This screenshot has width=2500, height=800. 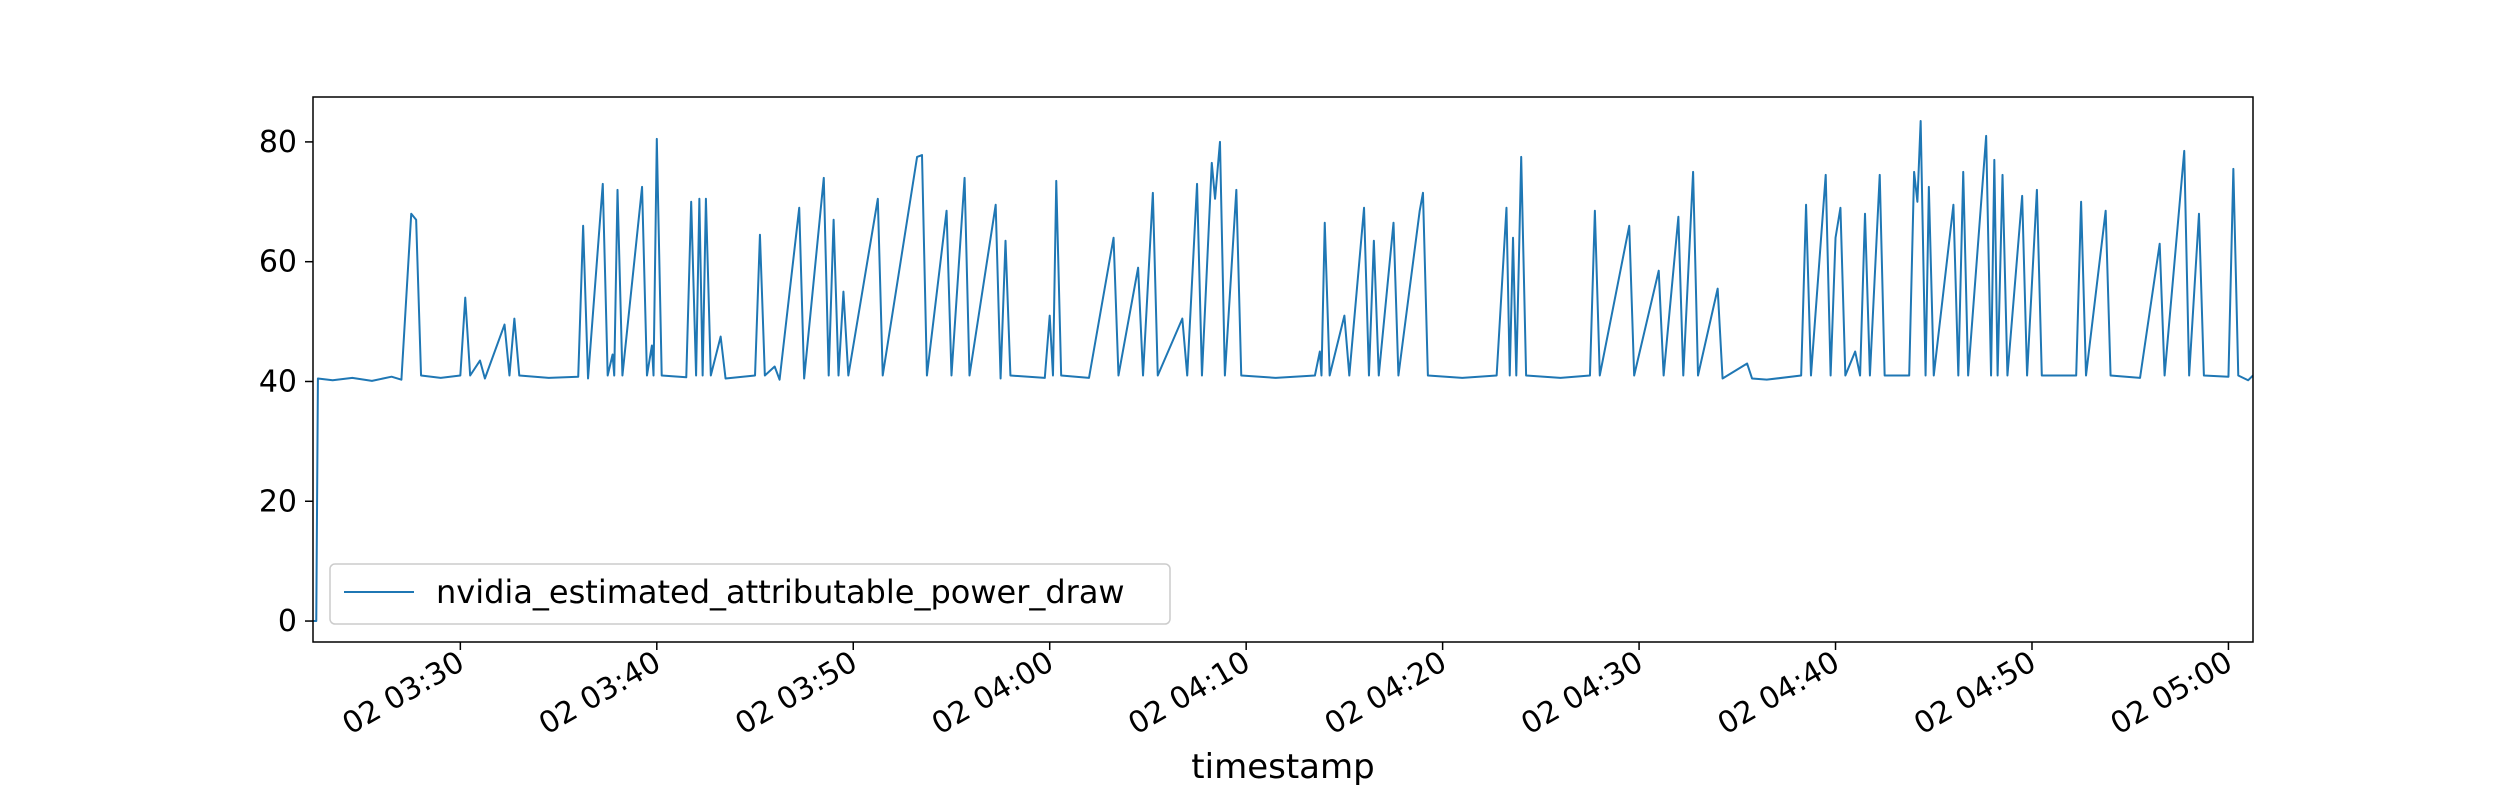 I want to click on legend-box, so click(x=750, y=594).